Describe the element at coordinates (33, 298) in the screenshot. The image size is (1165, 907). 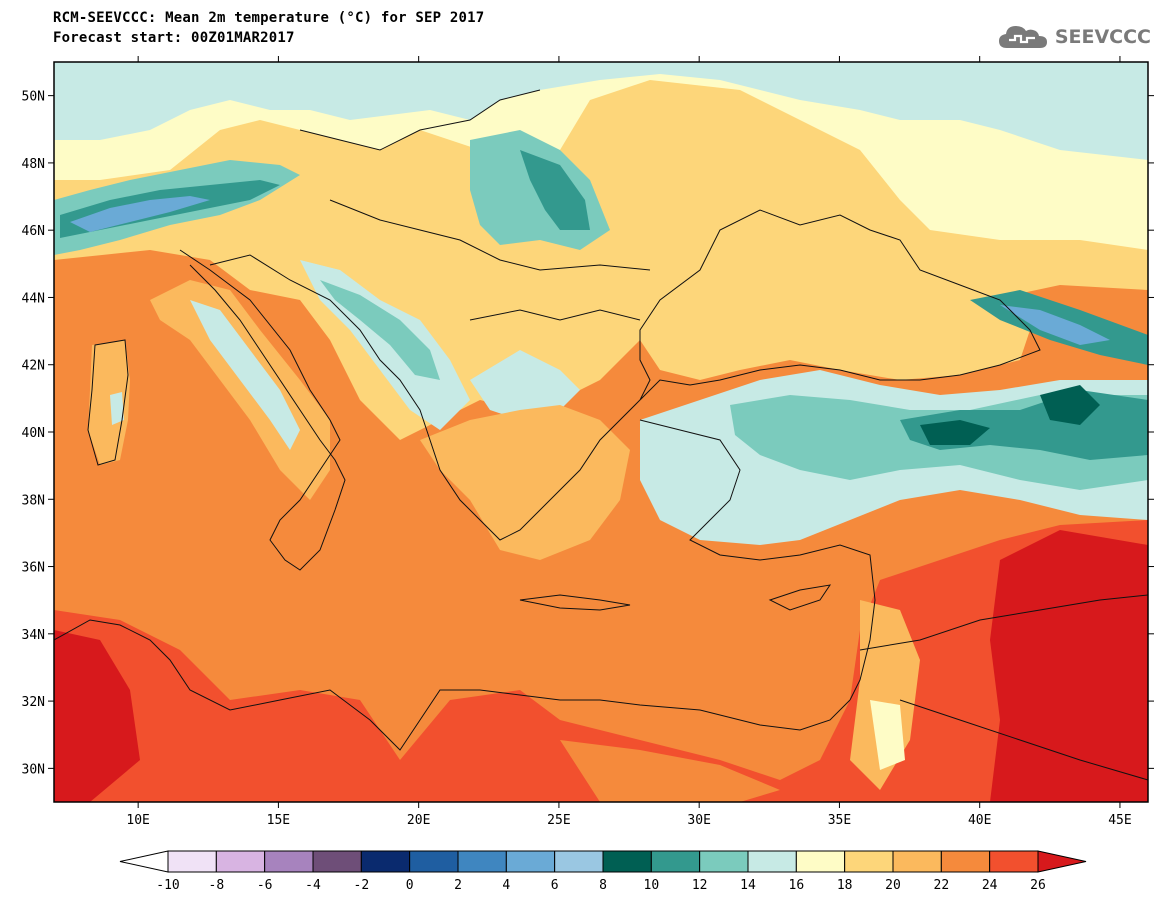
I see `lat-tick-label: 44N` at that location.